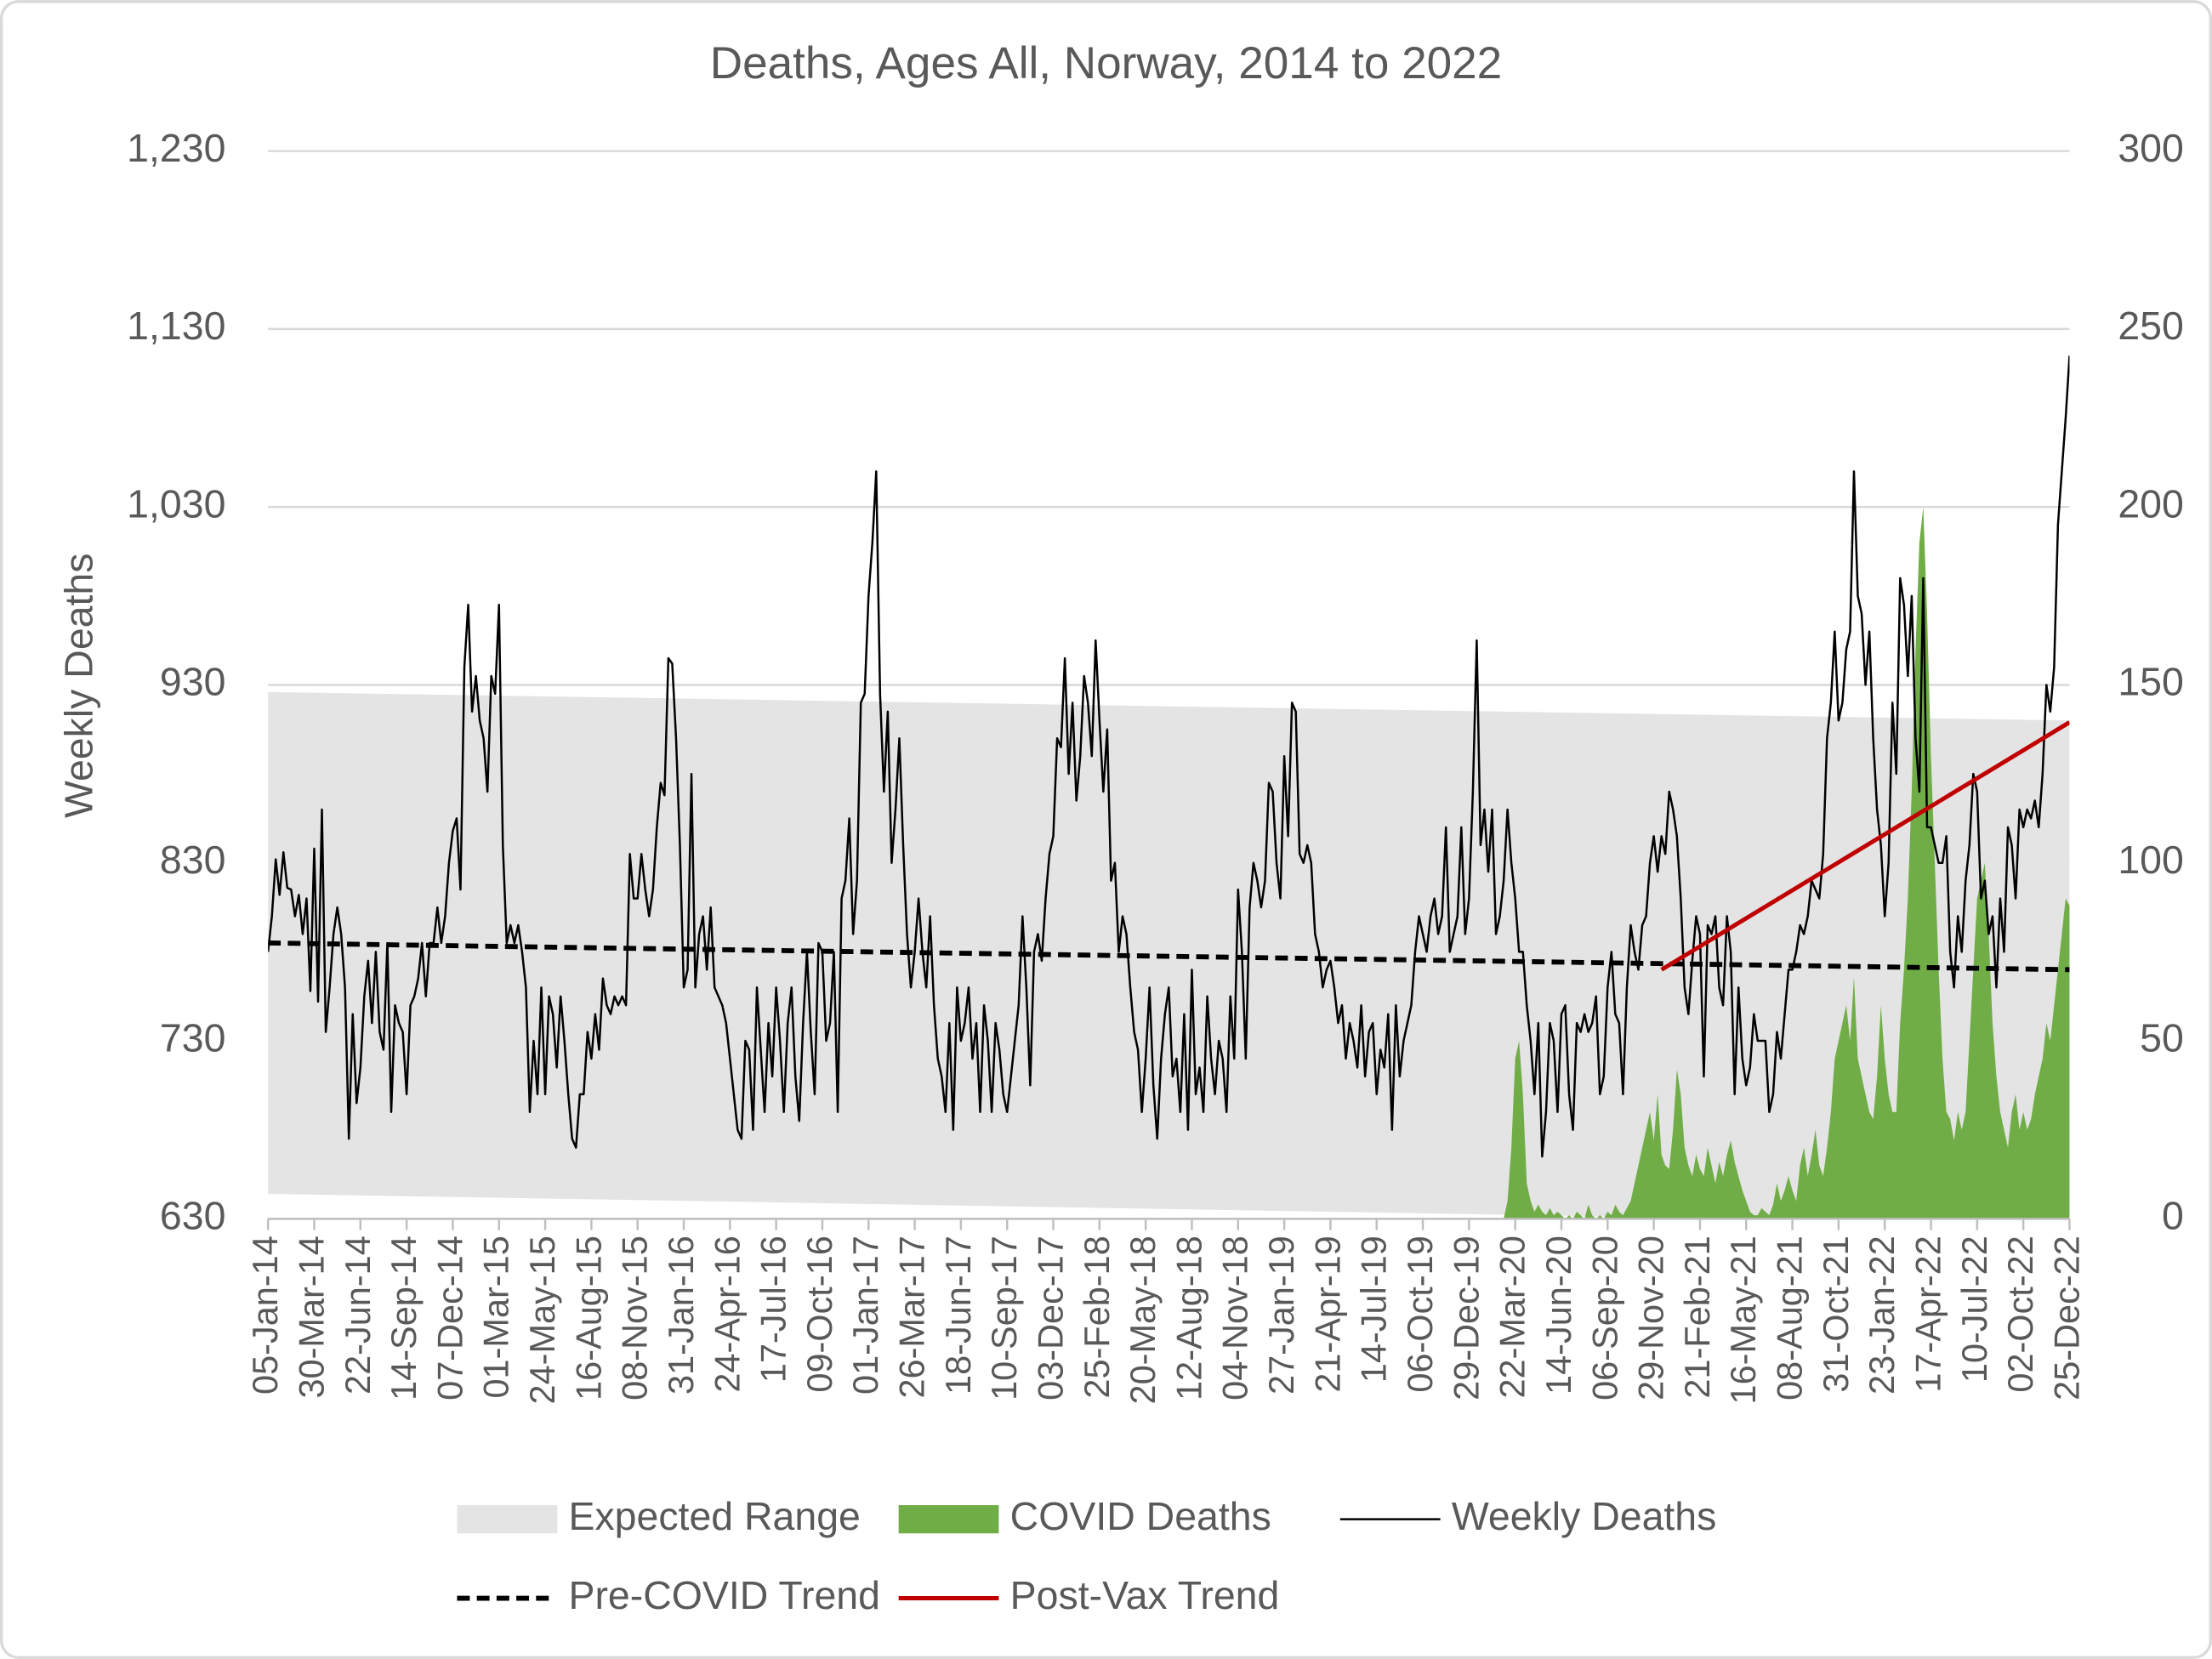  Describe the element at coordinates (1004, 1318) in the screenshot. I see `x-tick-label: 10-Sep-17` at that location.